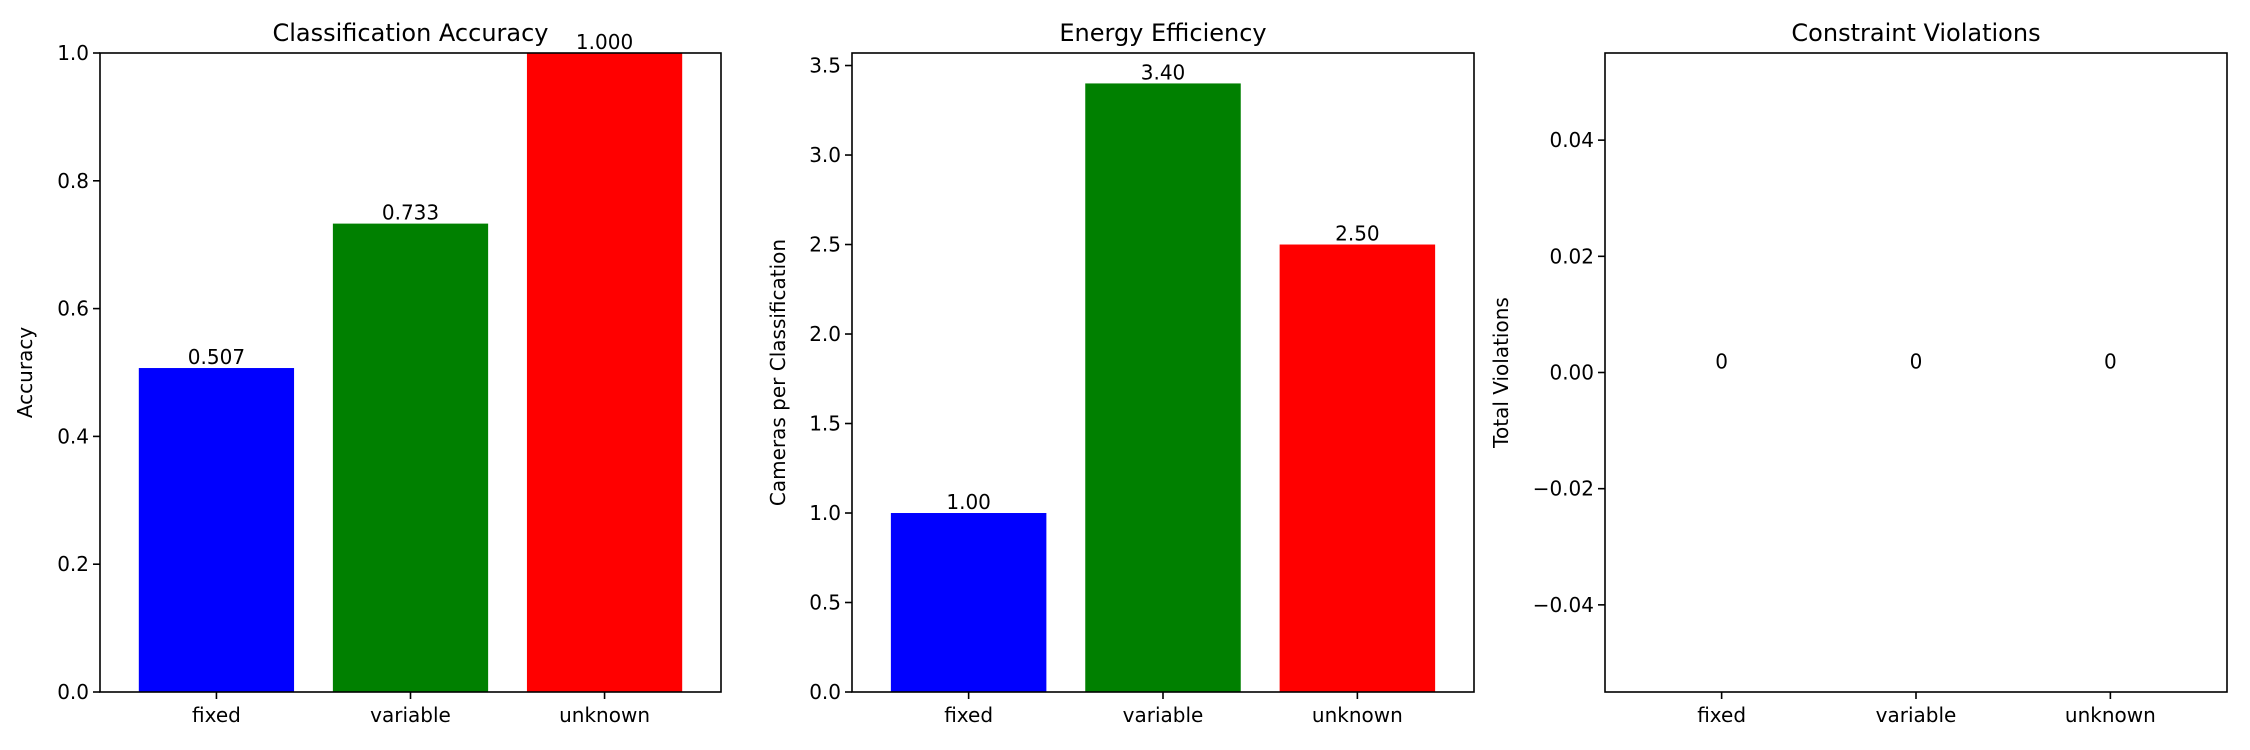 The height and width of the screenshot is (750, 2250). What do you see at coordinates (1721, 715) in the screenshot?
I see `chart-3-xtick-label-fixed: fixed` at bounding box center [1721, 715].